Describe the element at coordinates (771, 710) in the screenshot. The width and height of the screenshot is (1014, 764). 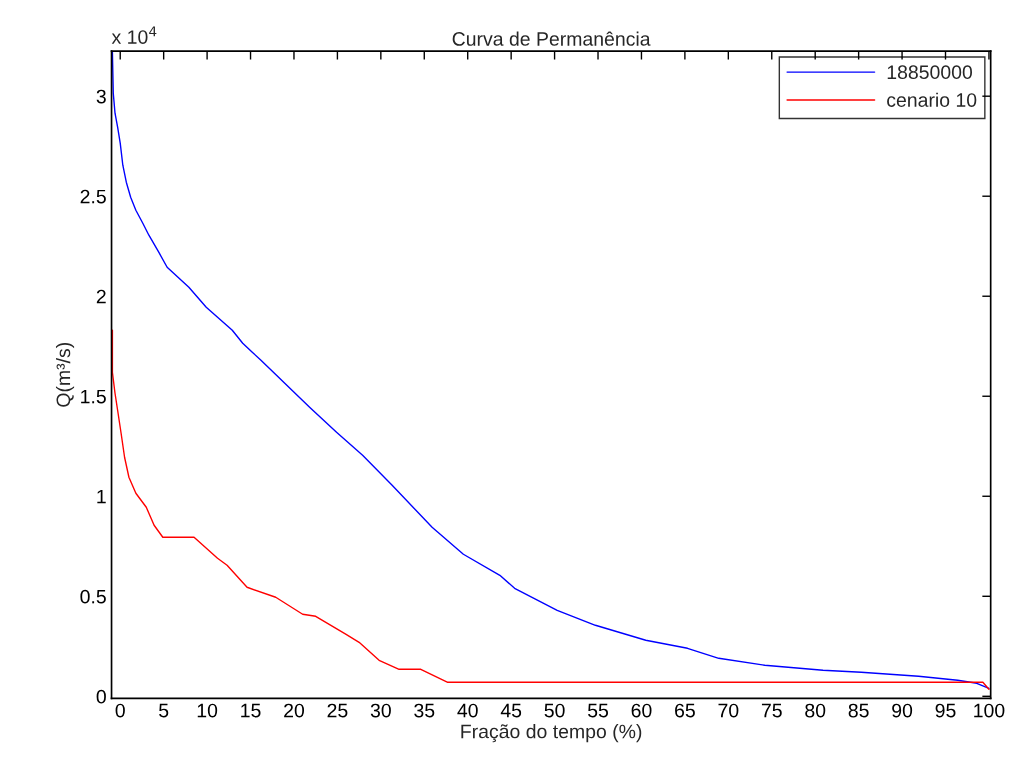
I see `x-tick-label: 75` at that location.